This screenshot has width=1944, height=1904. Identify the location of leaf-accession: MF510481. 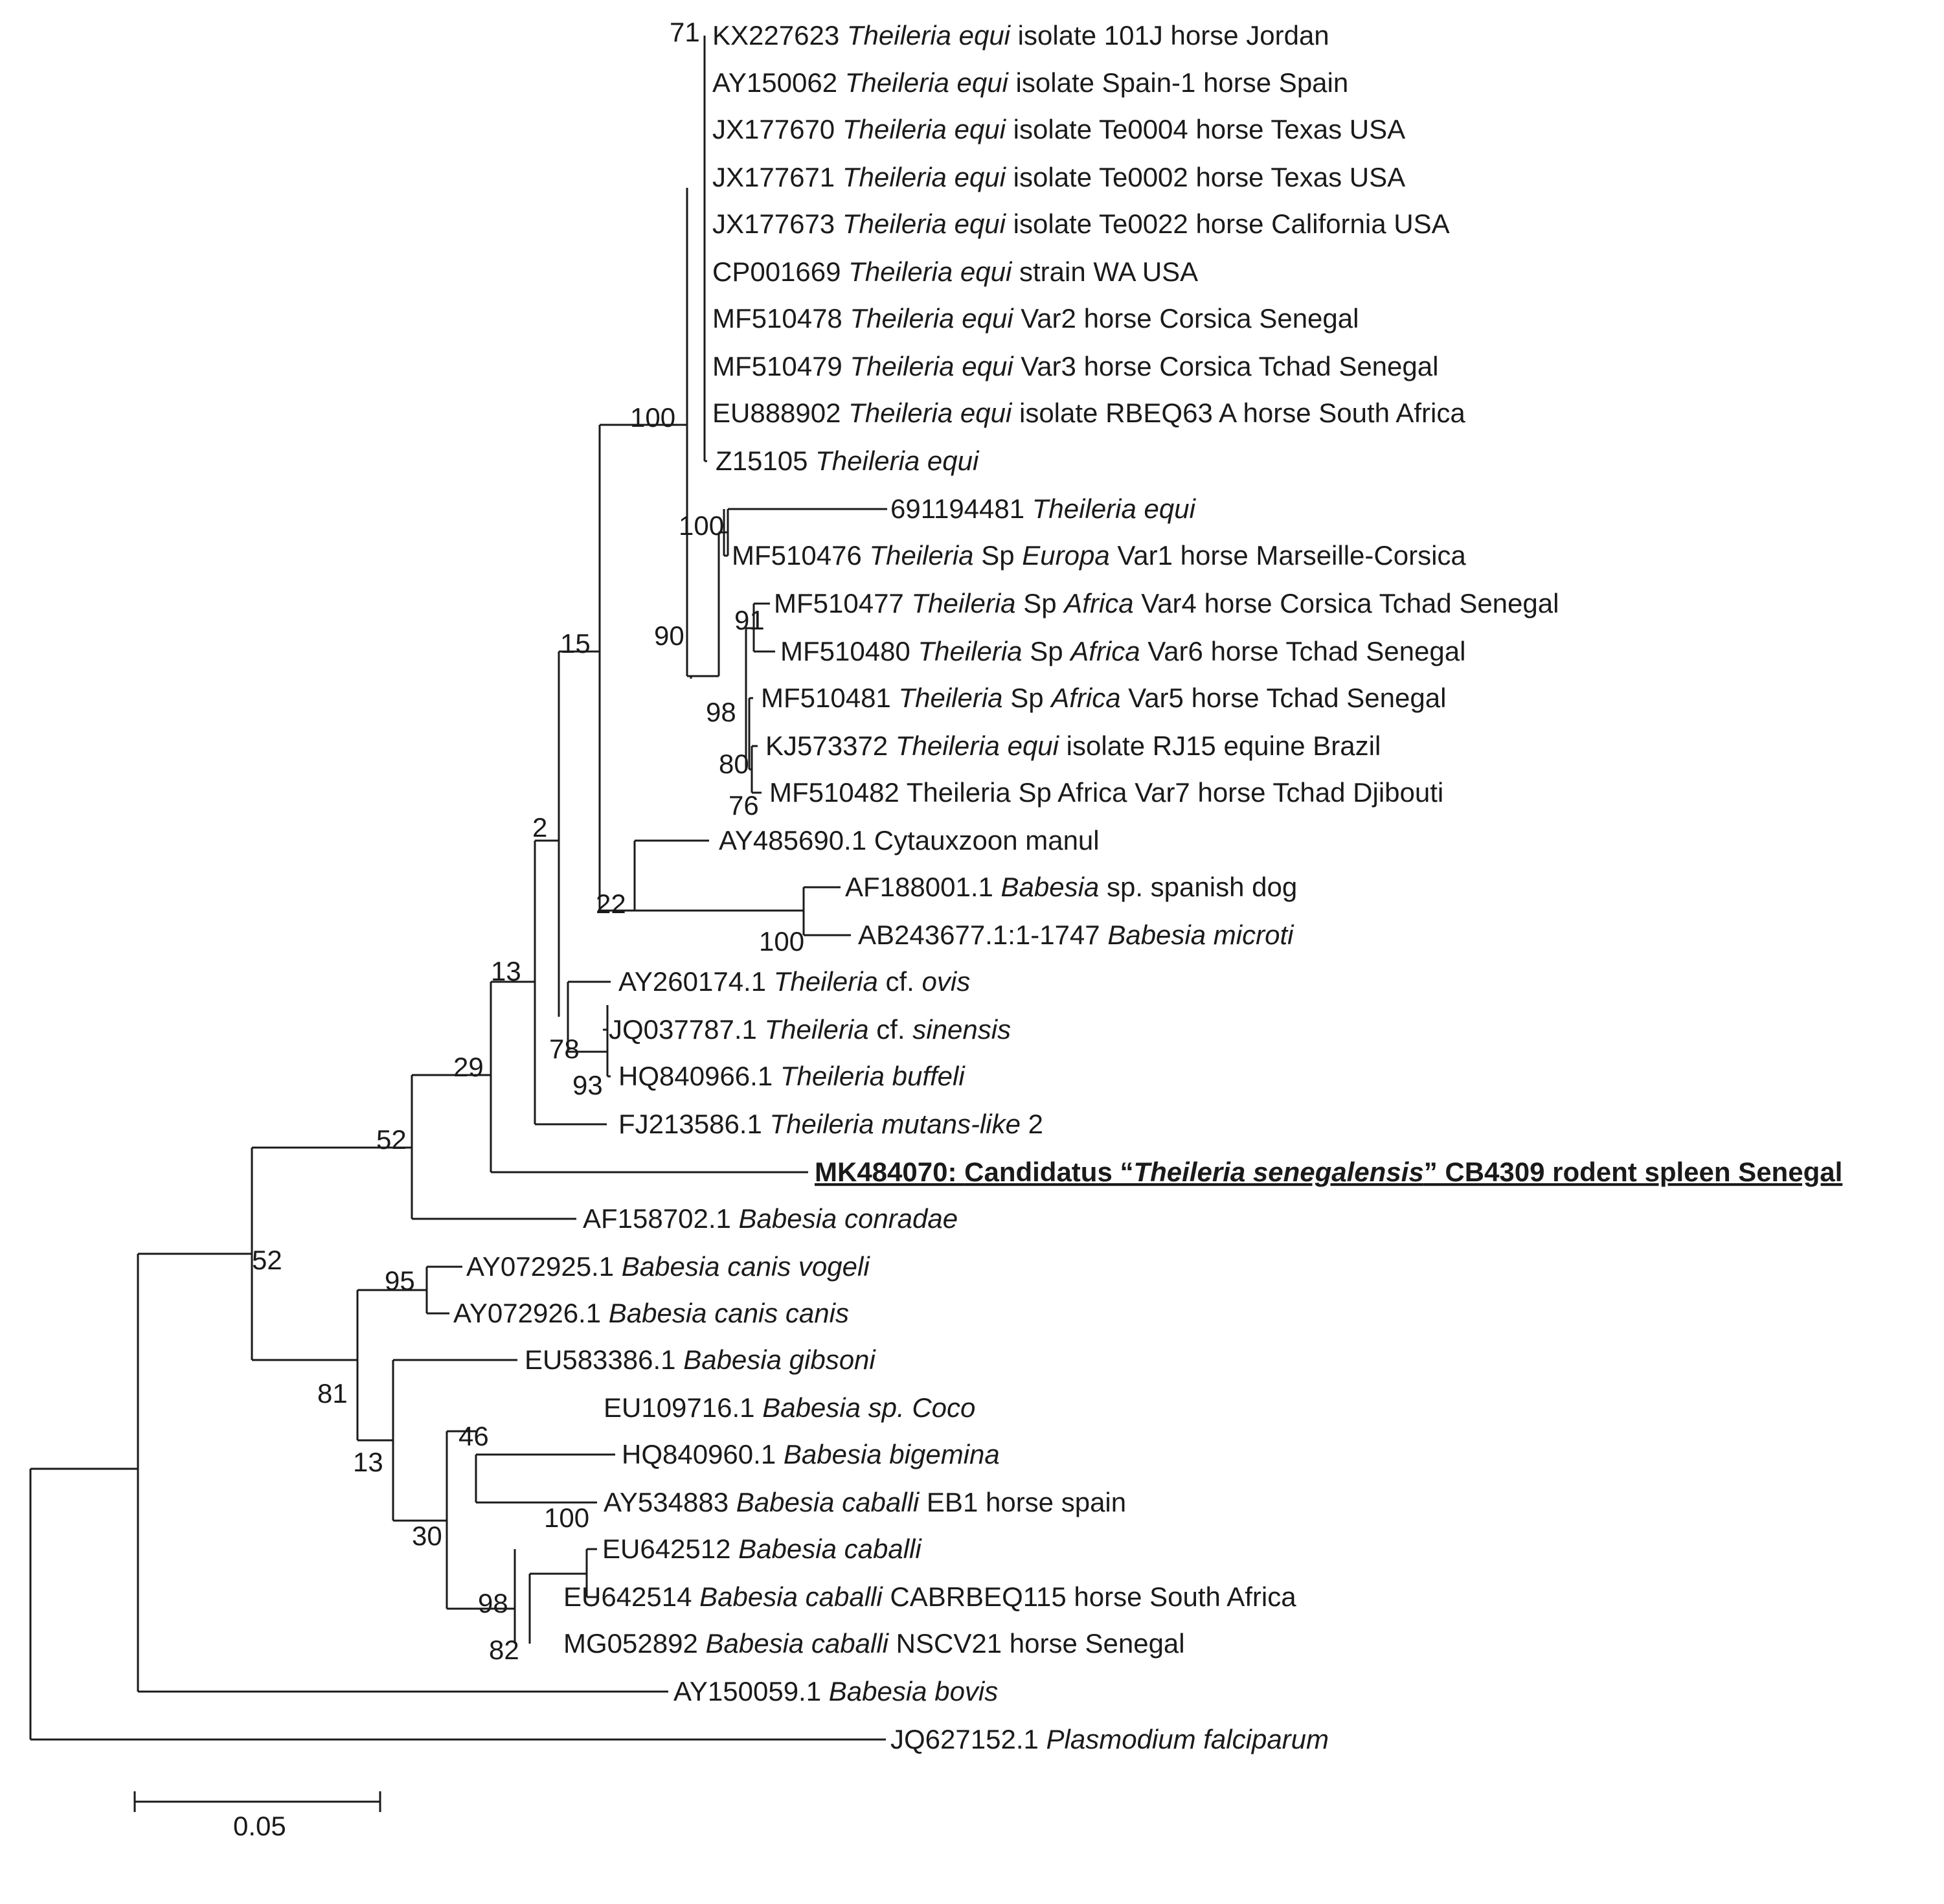
(829, 698).